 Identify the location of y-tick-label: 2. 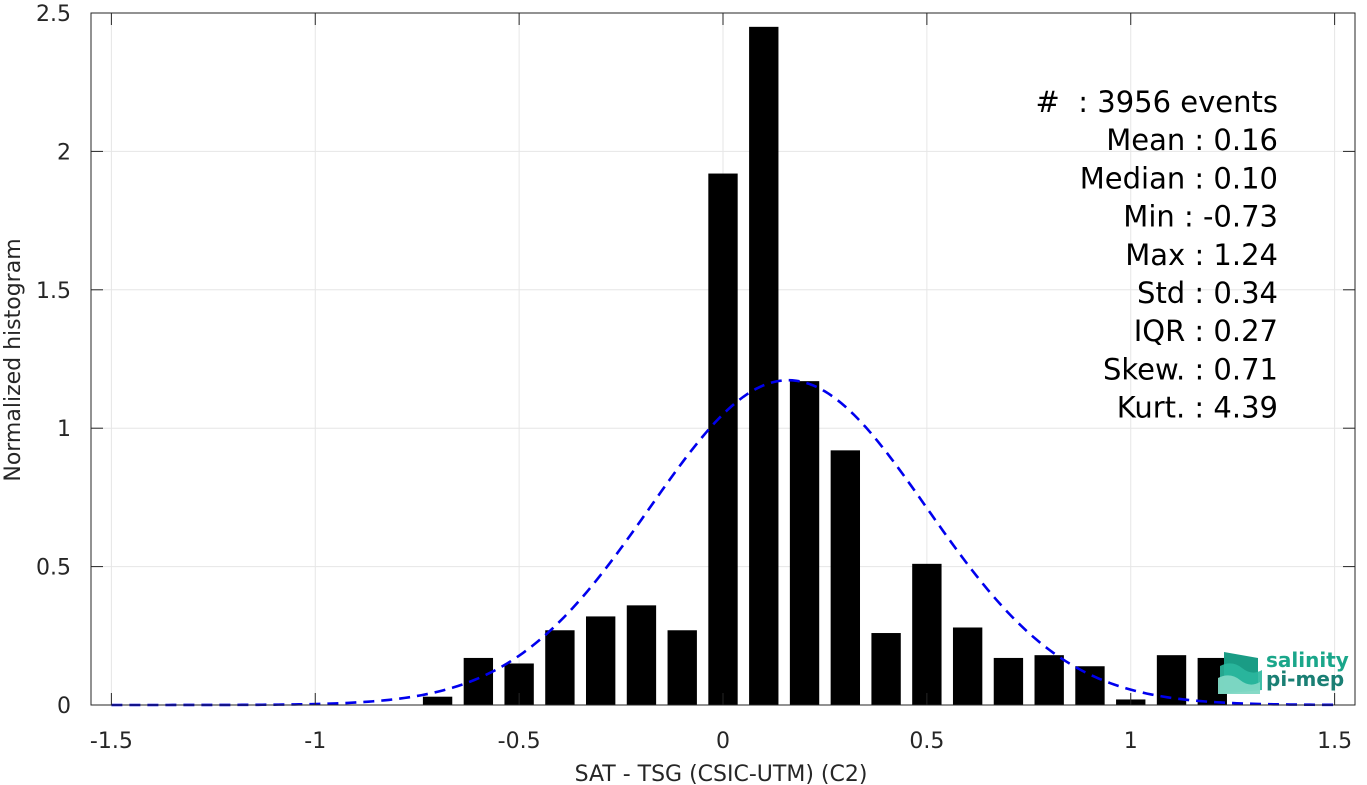
(64, 152).